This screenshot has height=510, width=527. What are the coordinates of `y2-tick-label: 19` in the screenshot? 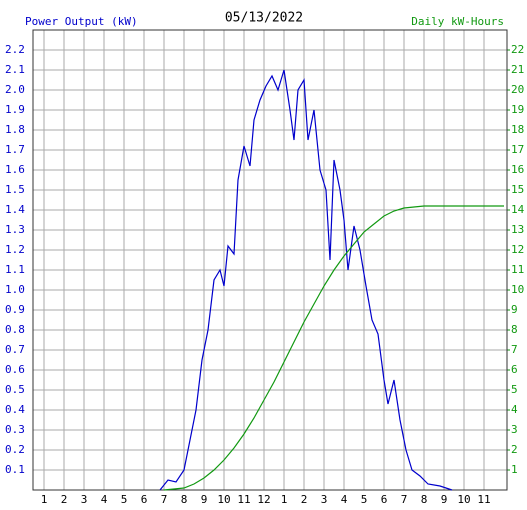 It's located at (517, 109).